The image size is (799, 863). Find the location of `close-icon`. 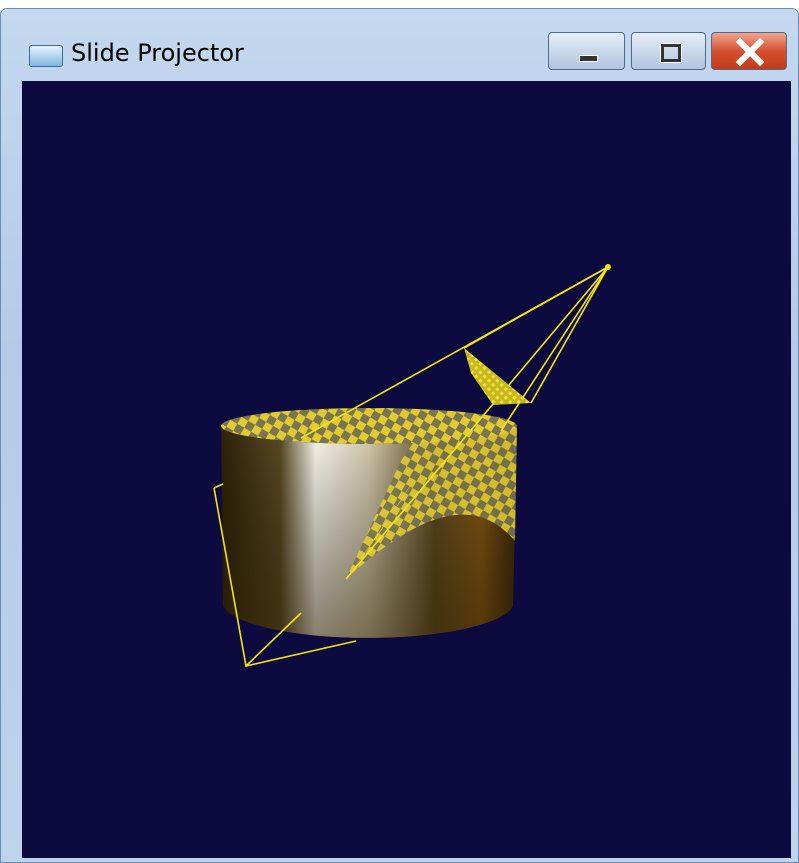

close-icon is located at coordinates (750, 52).